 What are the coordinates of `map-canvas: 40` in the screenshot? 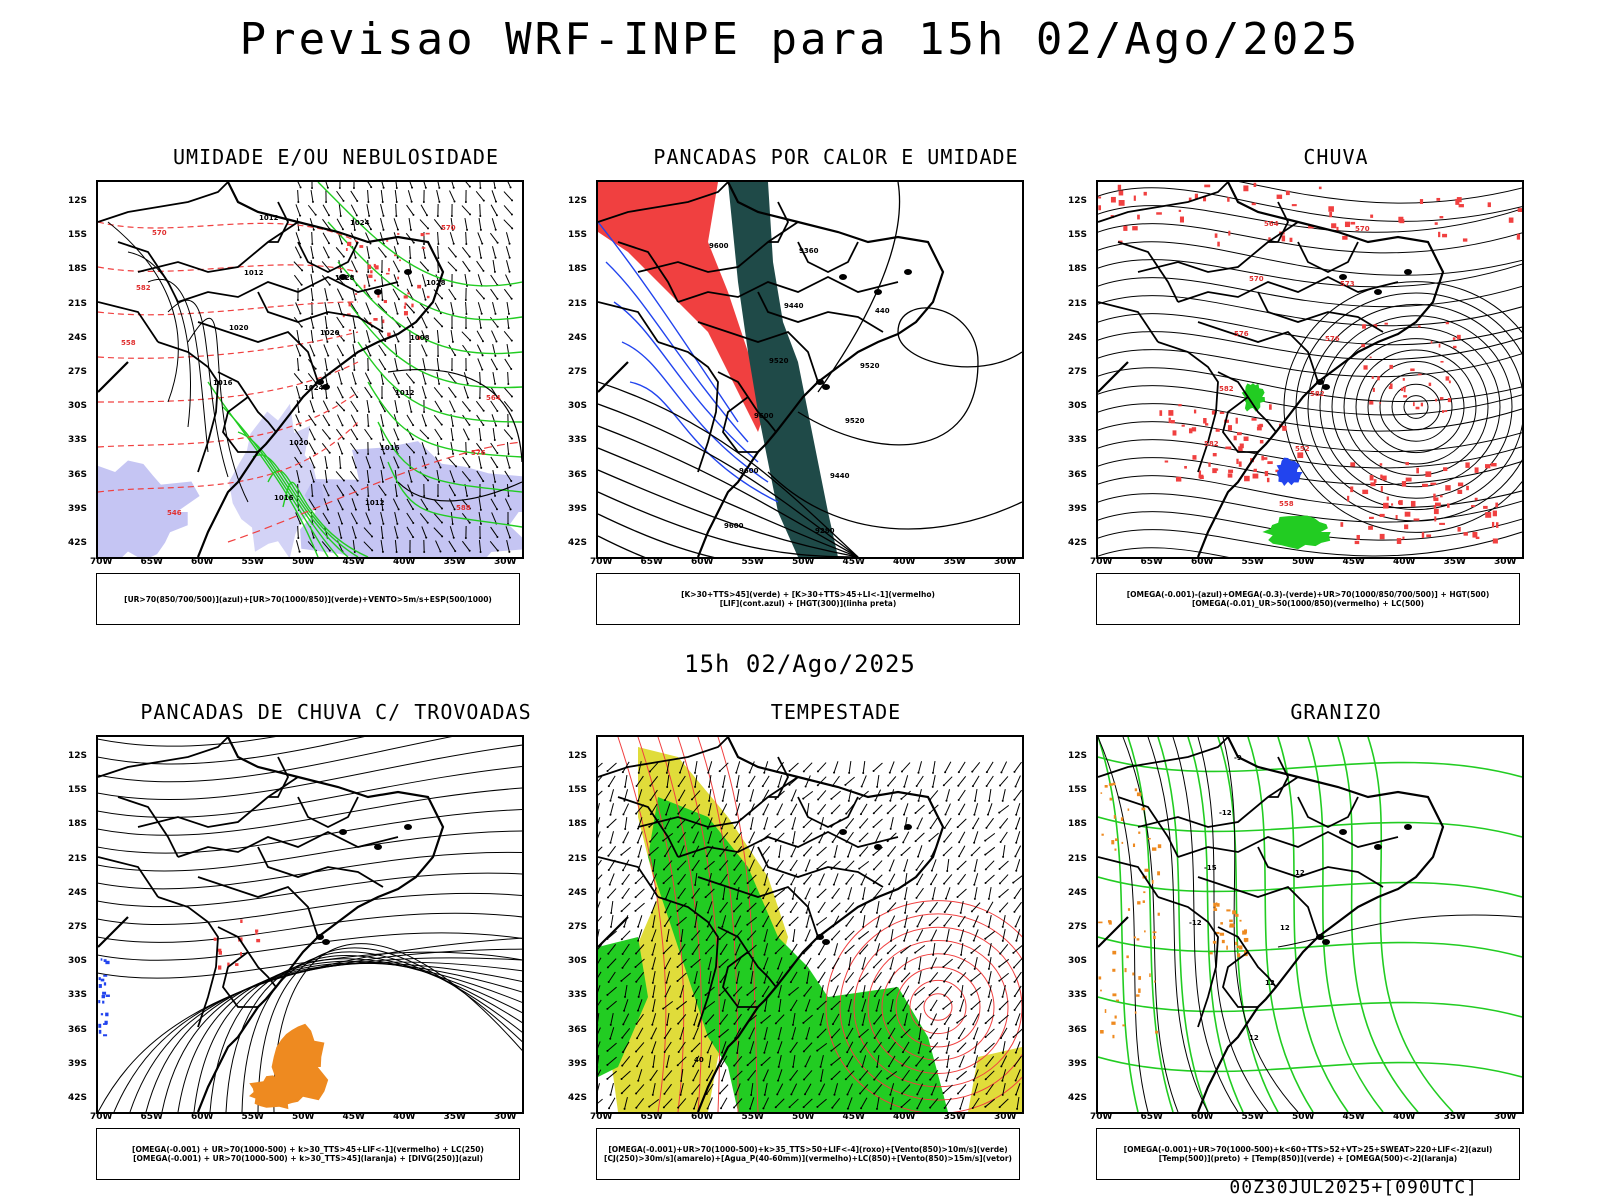 It's located at (810, 924).